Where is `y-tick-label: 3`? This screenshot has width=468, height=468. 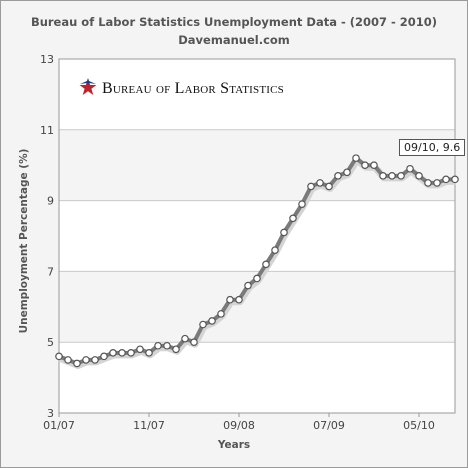 y-tick-label: 3 is located at coordinates (50, 413).